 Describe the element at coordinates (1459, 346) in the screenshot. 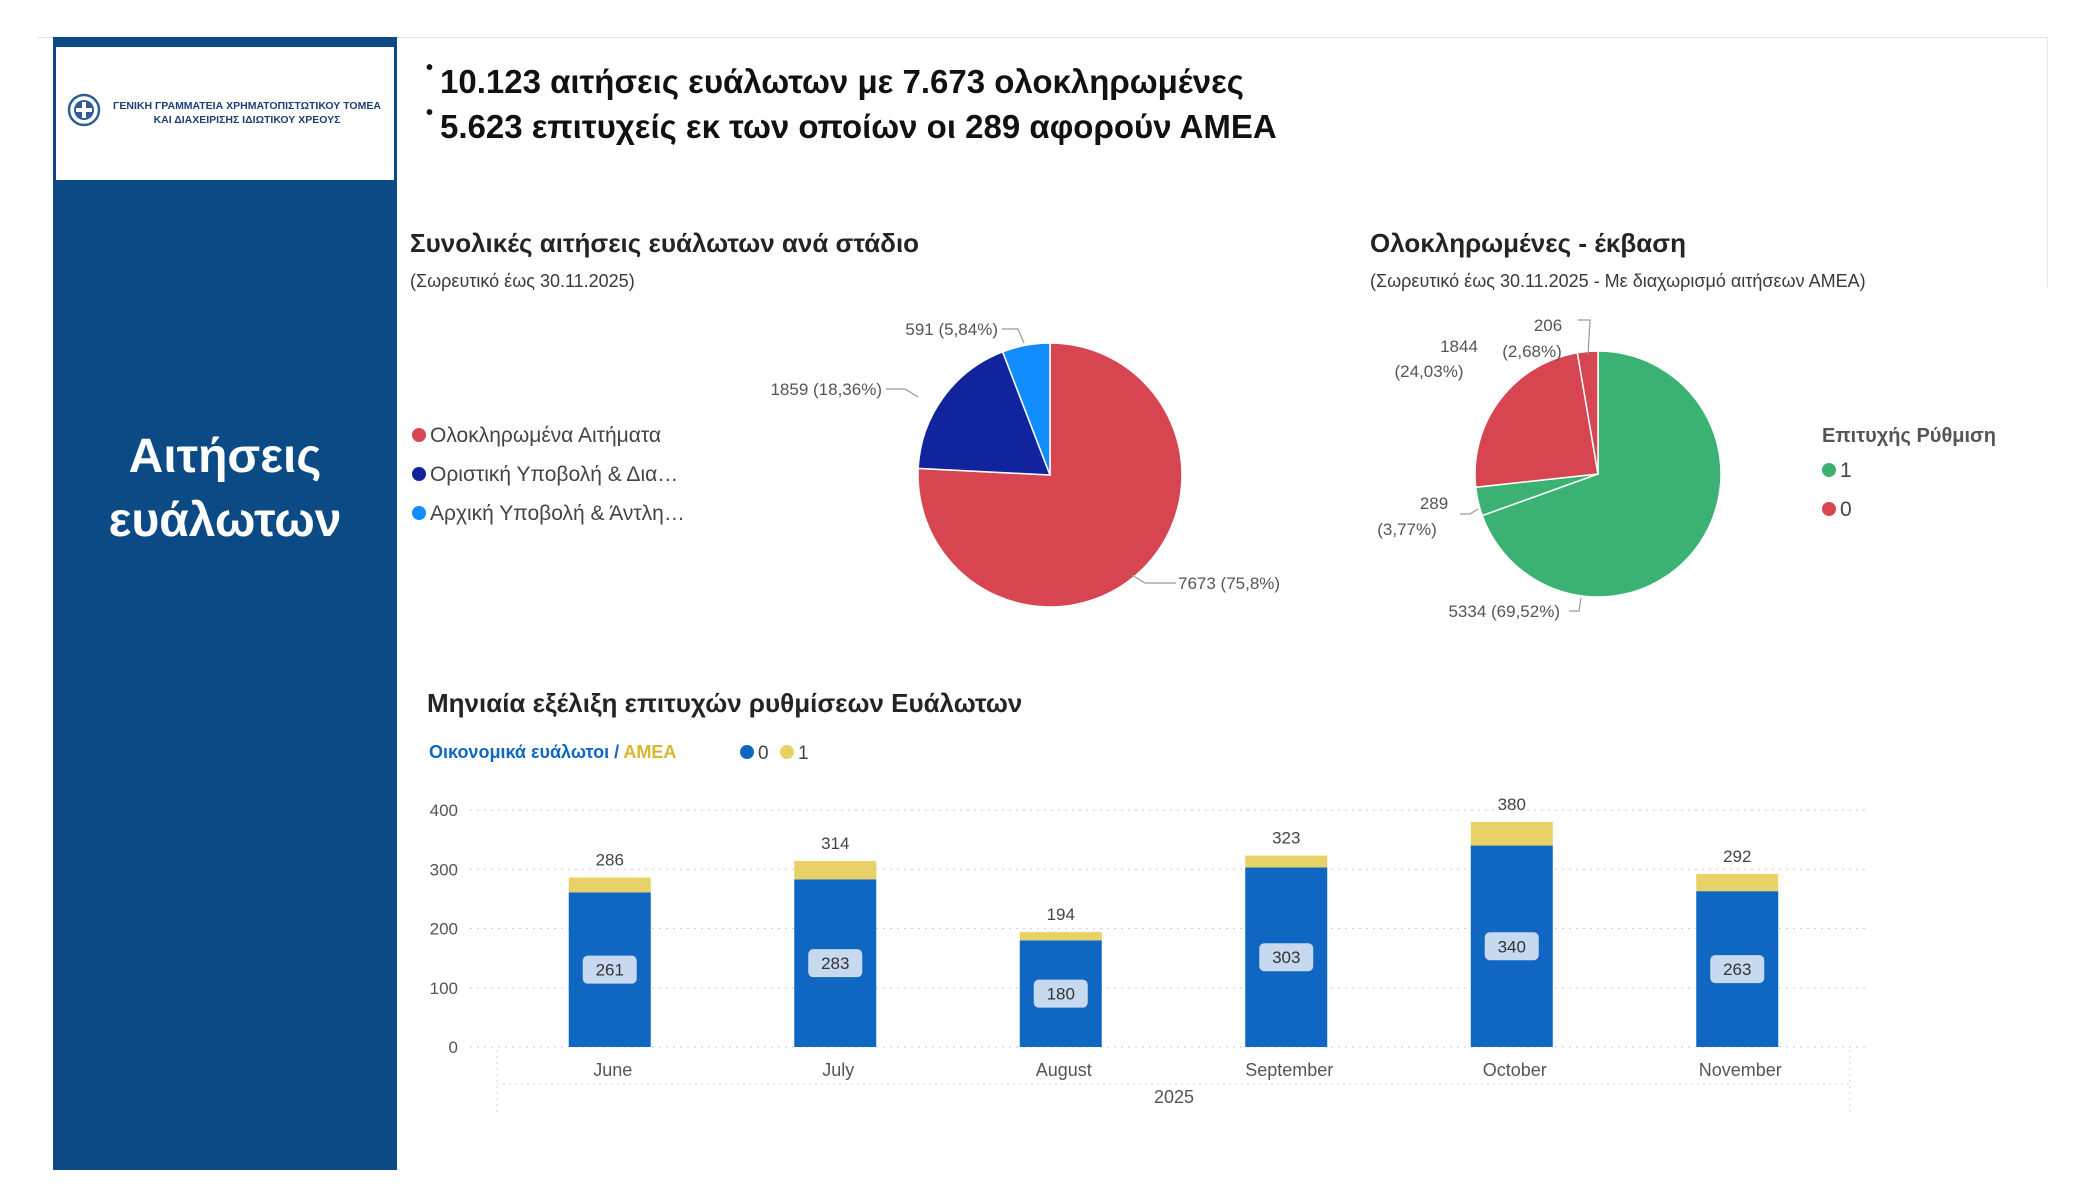

I see `pie-label-1844: 1844` at that location.